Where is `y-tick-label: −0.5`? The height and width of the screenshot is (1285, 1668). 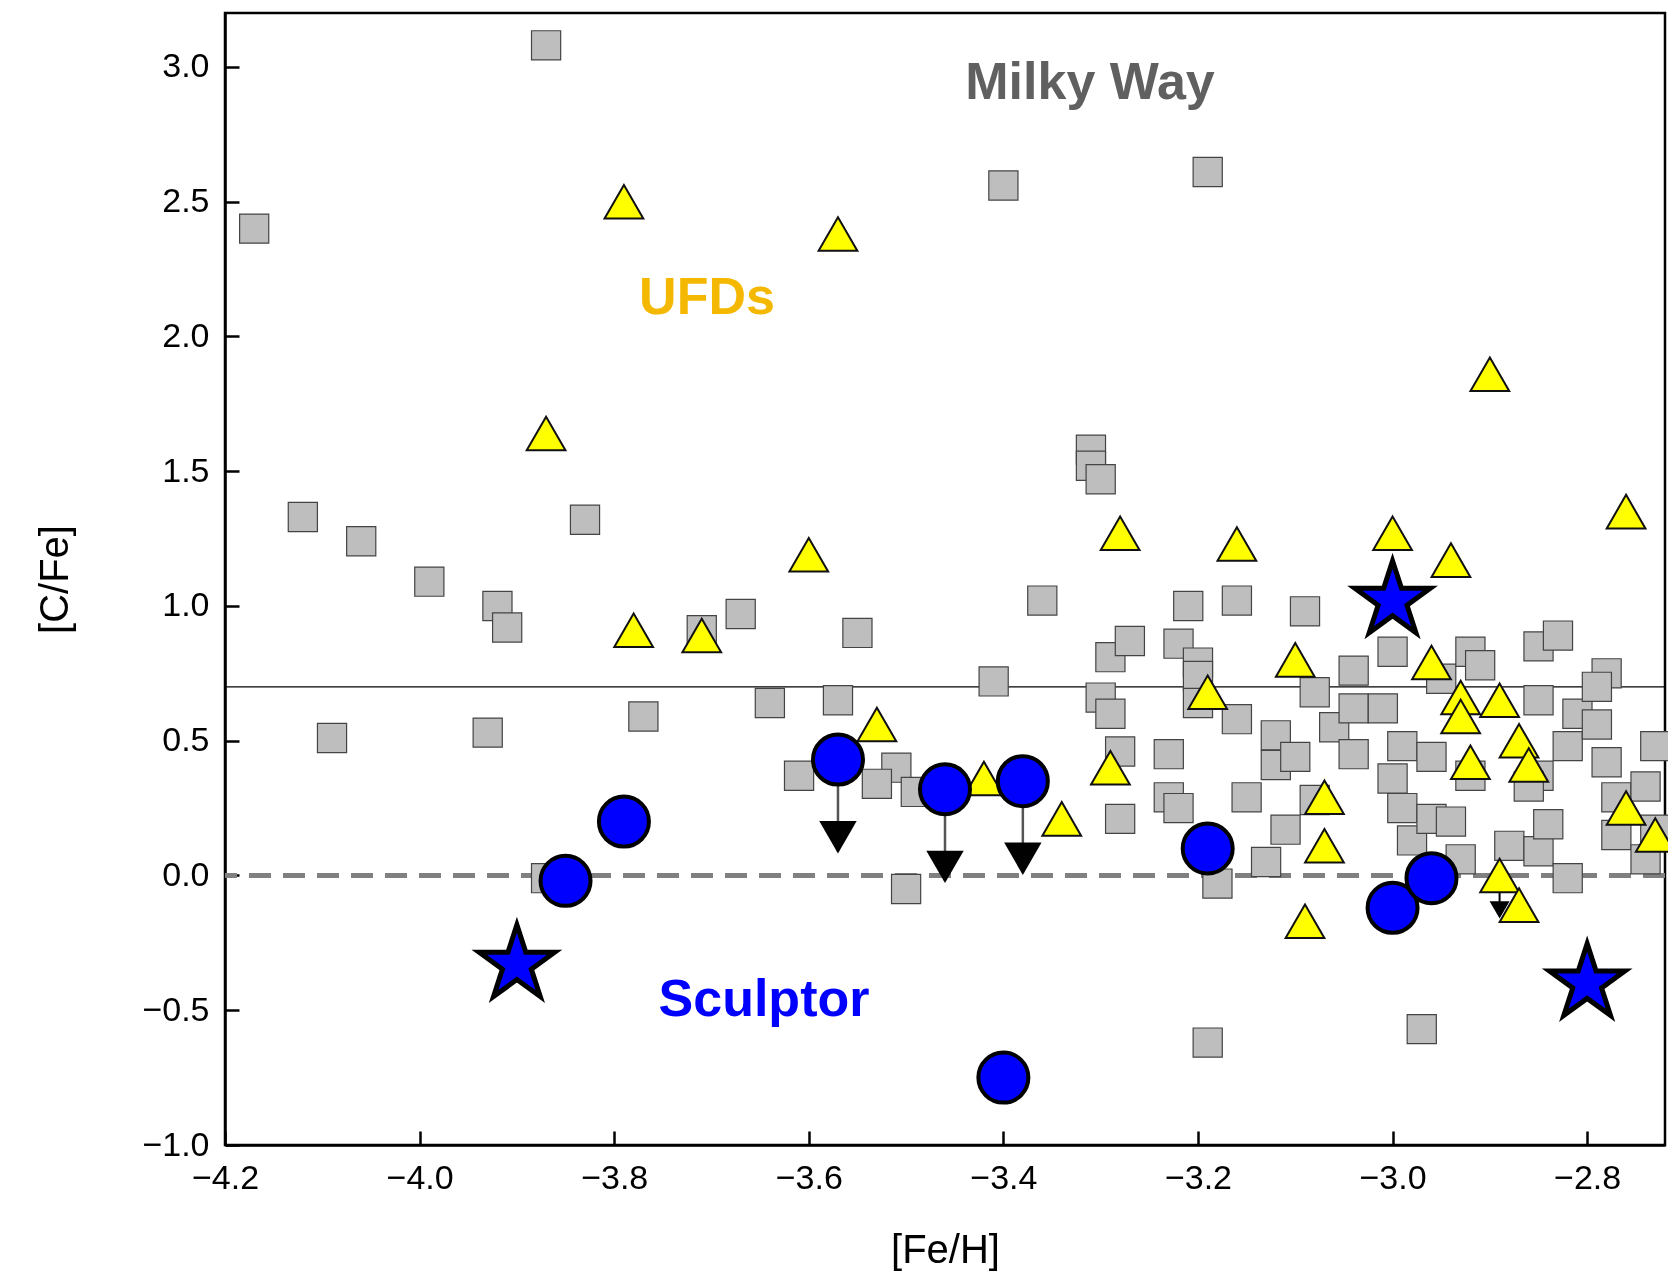
y-tick-label: −0.5 is located at coordinates (176, 1008).